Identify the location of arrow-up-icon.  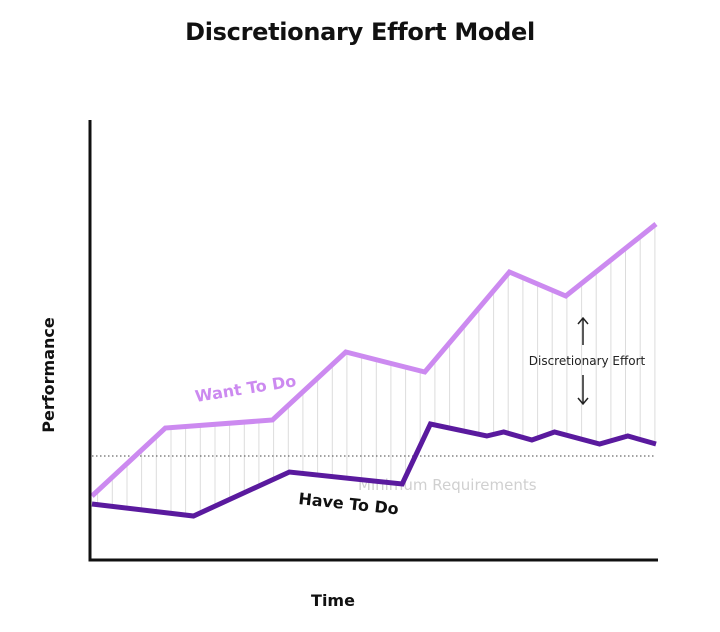
(583, 330).